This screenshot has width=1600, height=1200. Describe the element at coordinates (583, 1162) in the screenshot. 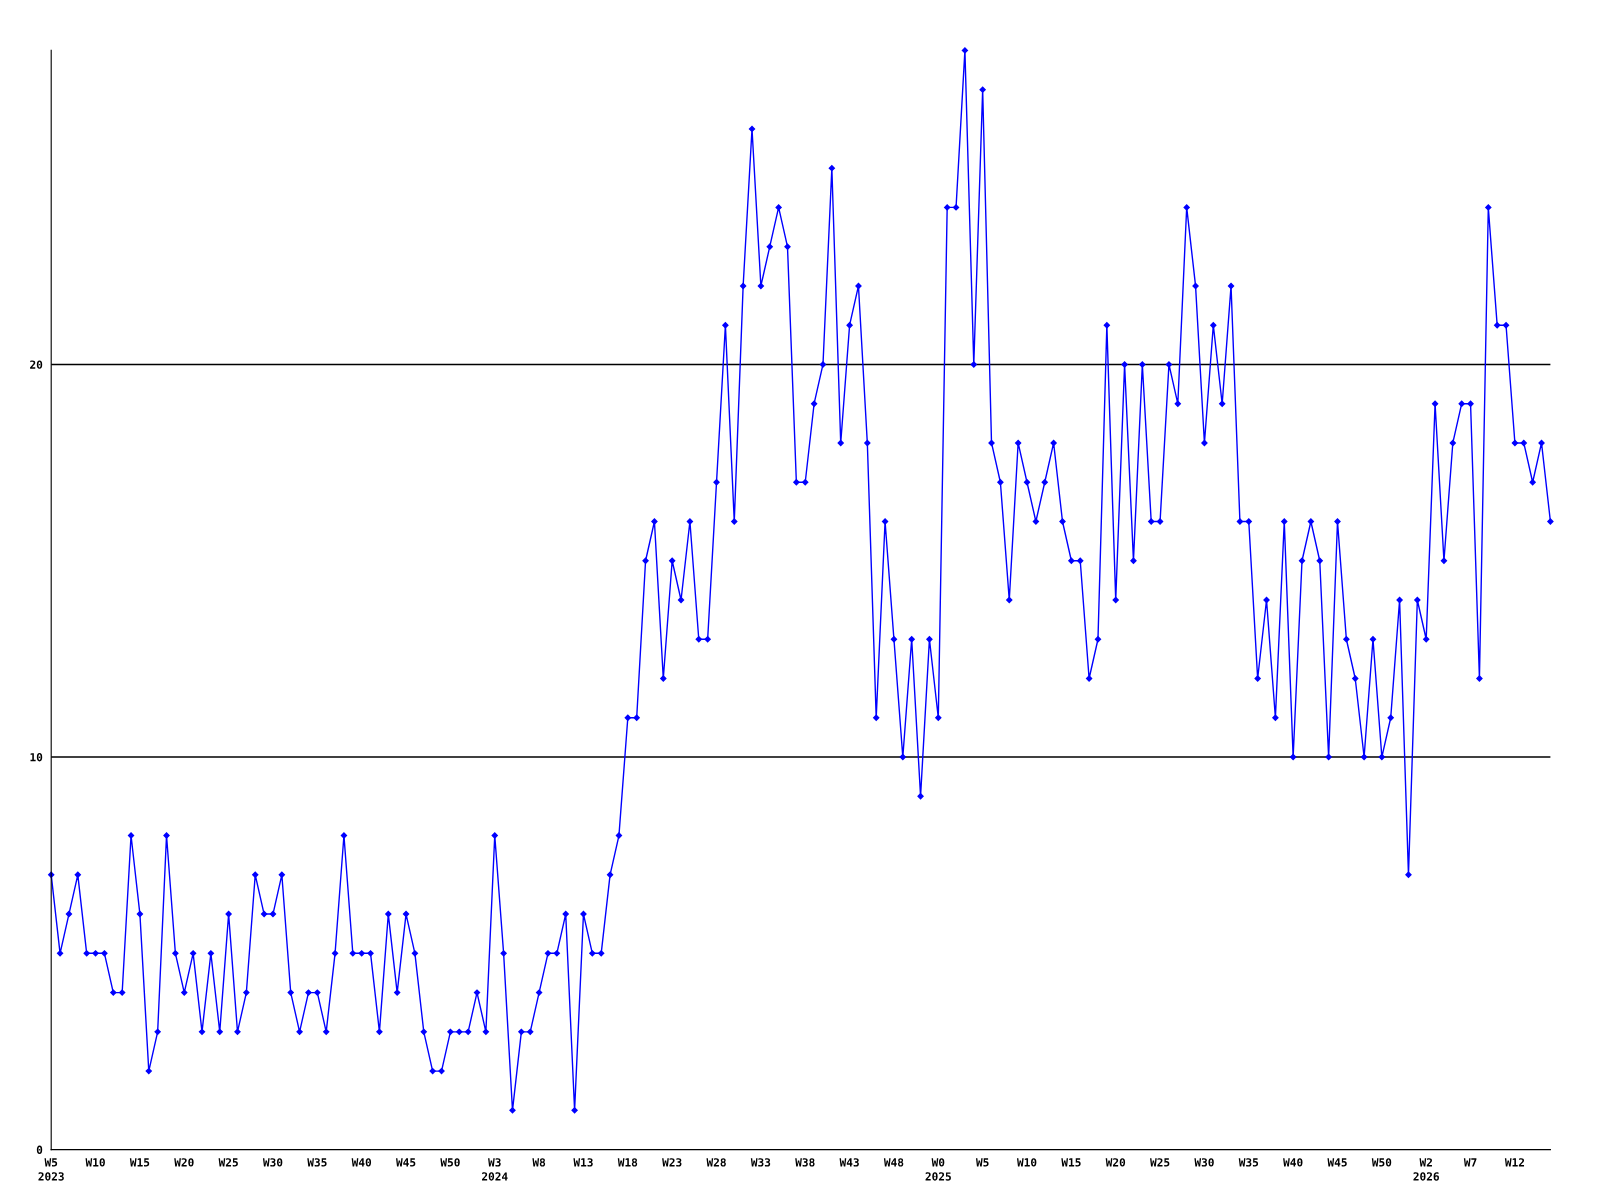

I see `x-tick-label: W13` at that location.